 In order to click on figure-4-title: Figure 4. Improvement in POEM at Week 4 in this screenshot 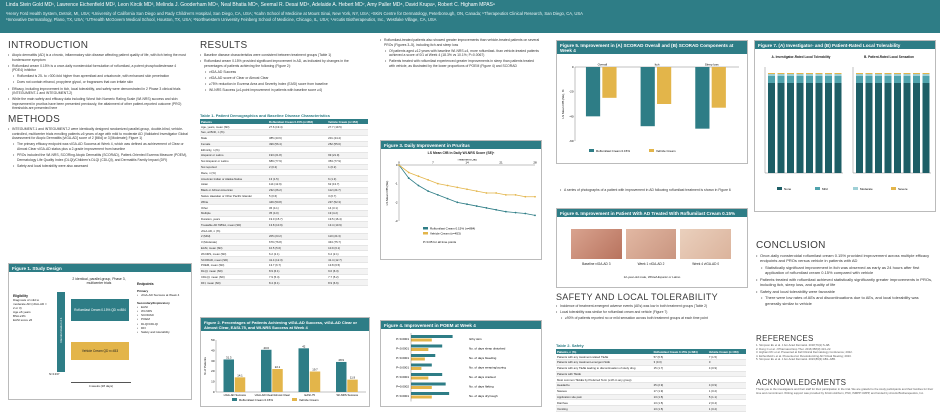, I will do `click(461, 325)`.